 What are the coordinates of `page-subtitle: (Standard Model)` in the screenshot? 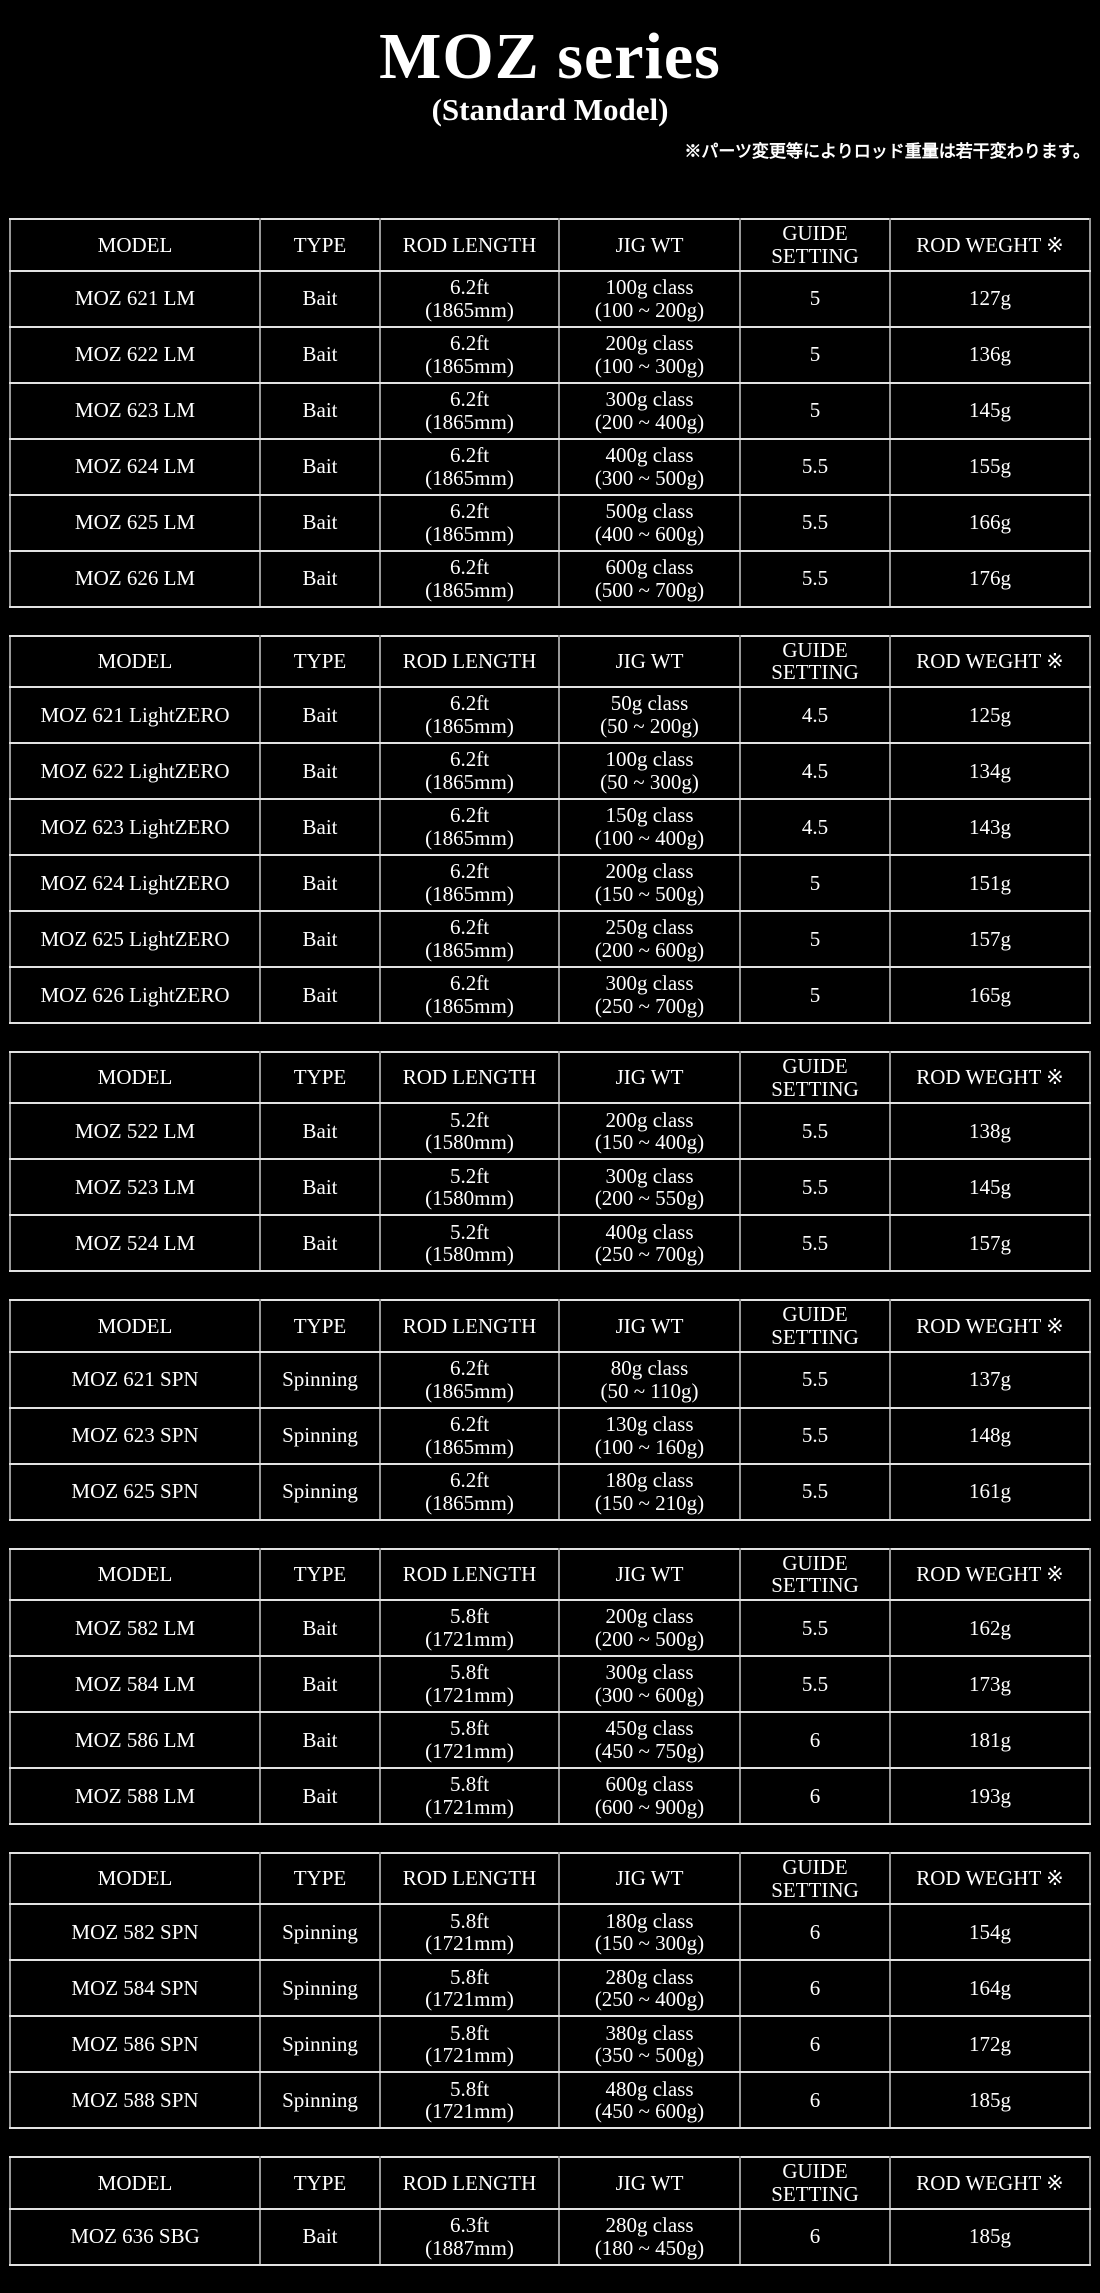 It's located at (550, 110).